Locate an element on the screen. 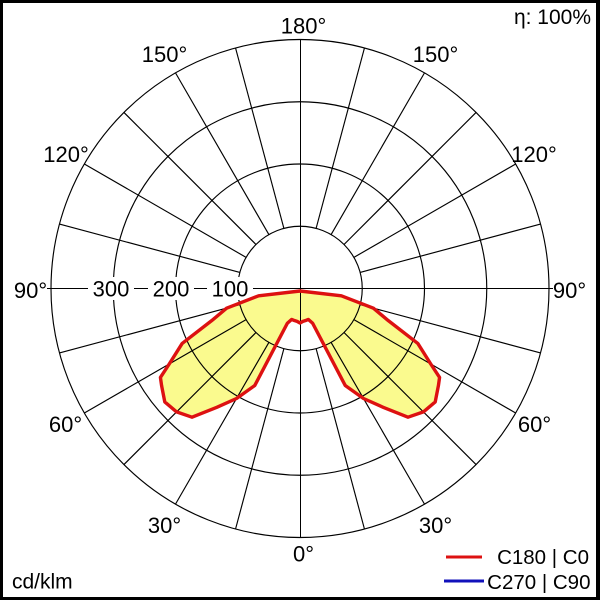  svg-text: 100 is located at coordinates (230, 289).